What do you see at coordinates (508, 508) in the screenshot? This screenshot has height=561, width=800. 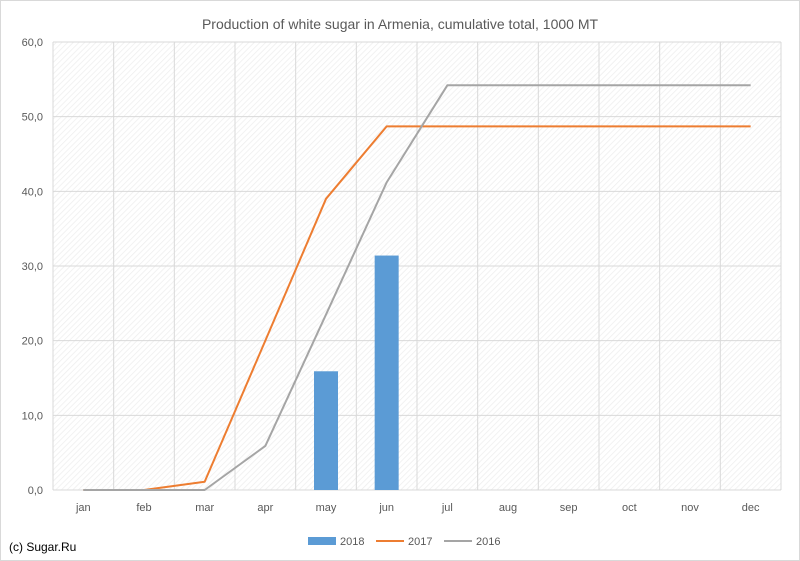 I see `x-tick-label: aug` at bounding box center [508, 508].